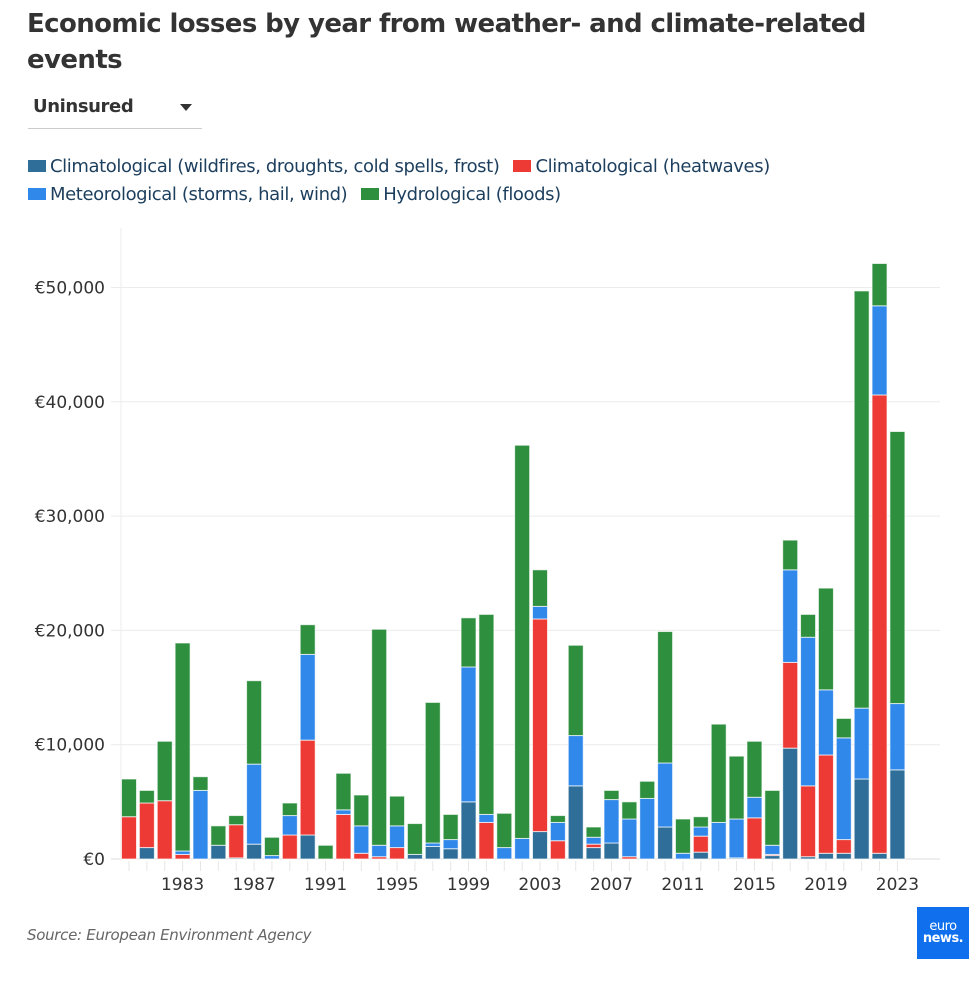 The image size is (980, 1005). I want to click on x-tick-label: 2023, so click(897, 885).